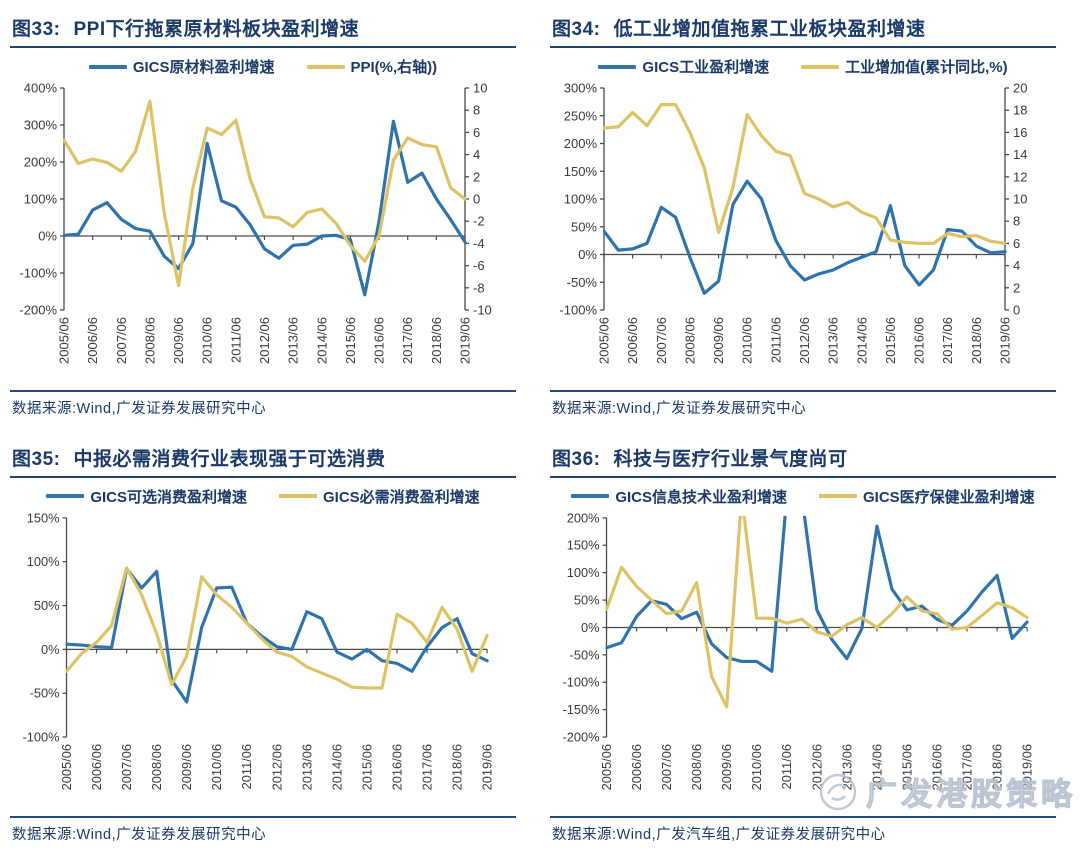  Describe the element at coordinates (407, 340) in the screenshot. I see `x-axis-tick-label: 2017/06` at that location.